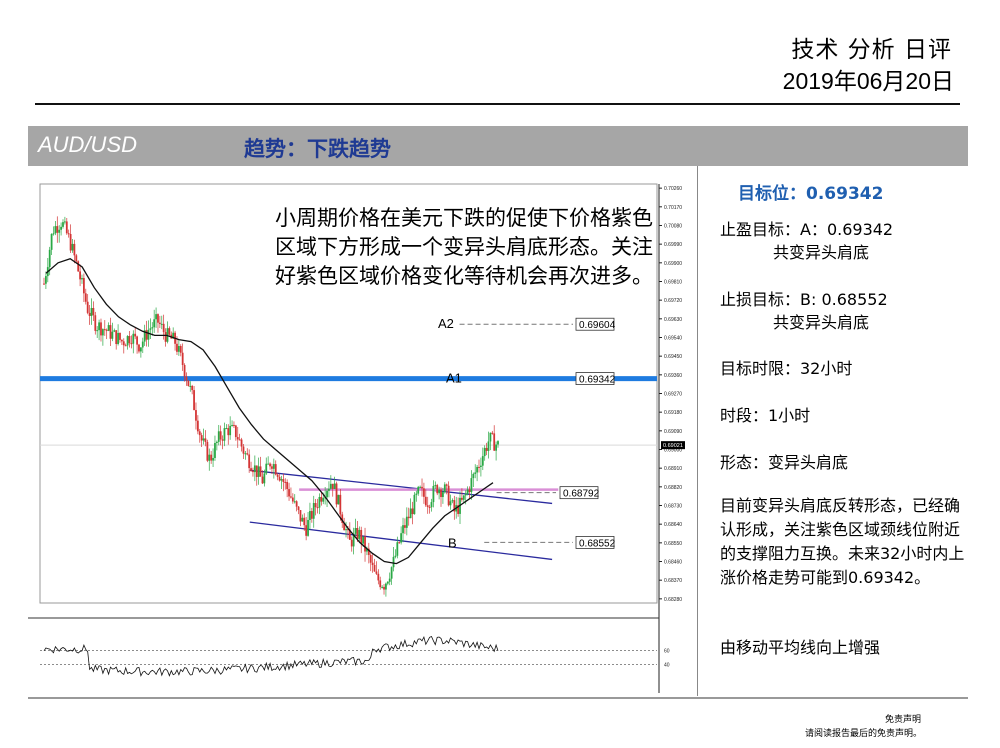 This screenshot has width=1000, height=748. What do you see at coordinates (673, 446) in the screenshot?
I see `current-price-label: 0.69021` at bounding box center [673, 446].